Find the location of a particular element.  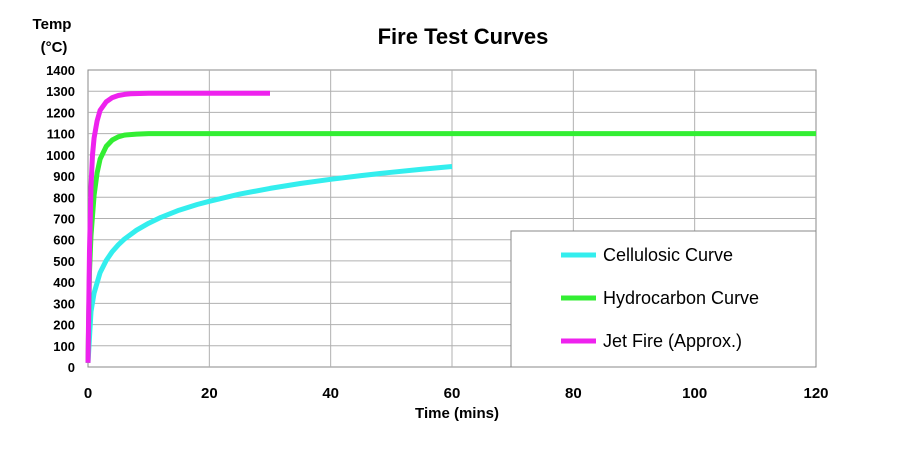

x-axis-ticks: 0 20 40 60 80 100 120 is located at coordinates (456, 393).